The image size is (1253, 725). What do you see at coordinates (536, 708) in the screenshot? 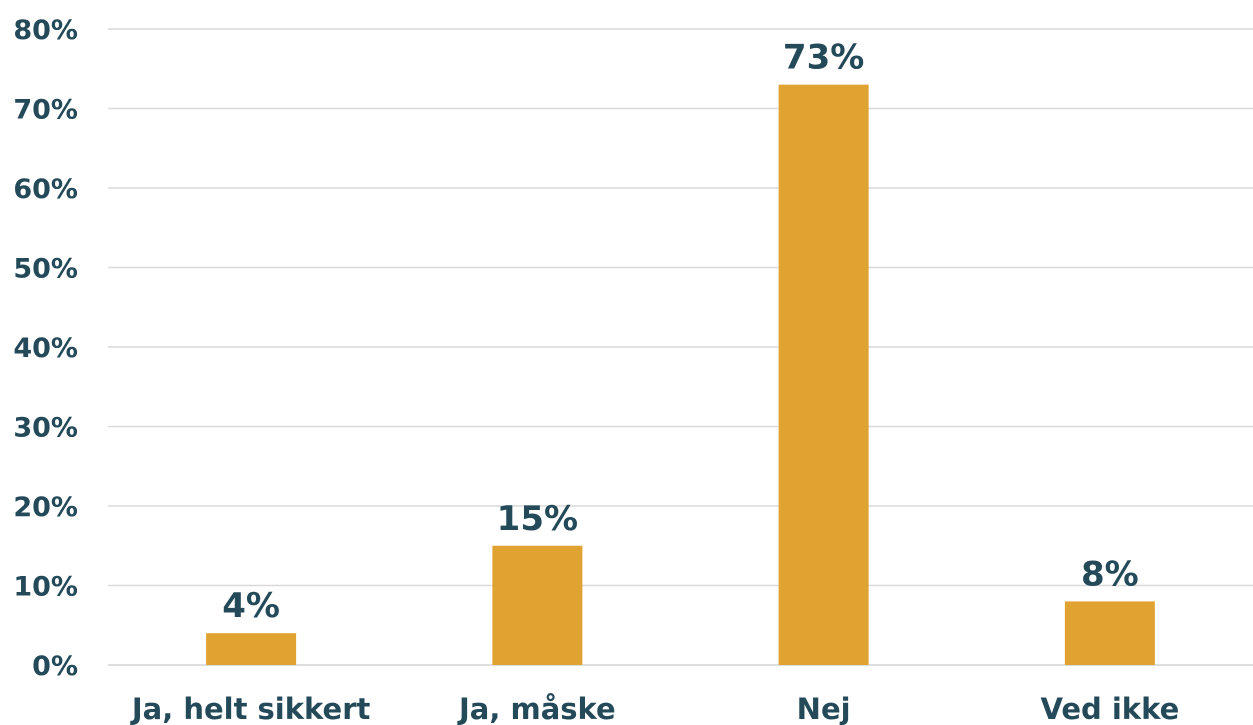
I see `x-category-label: Ja, måske` at bounding box center [536, 708].